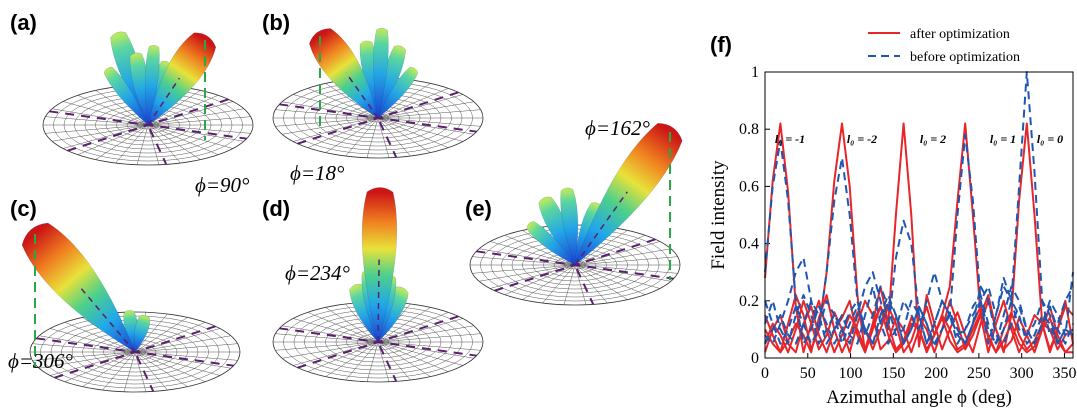 The width and height of the screenshot is (1077, 412). What do you see at coordinates (755, 358) in the screenshot?
I see `y-tick-label: 0` at bounding box center [755, 358].